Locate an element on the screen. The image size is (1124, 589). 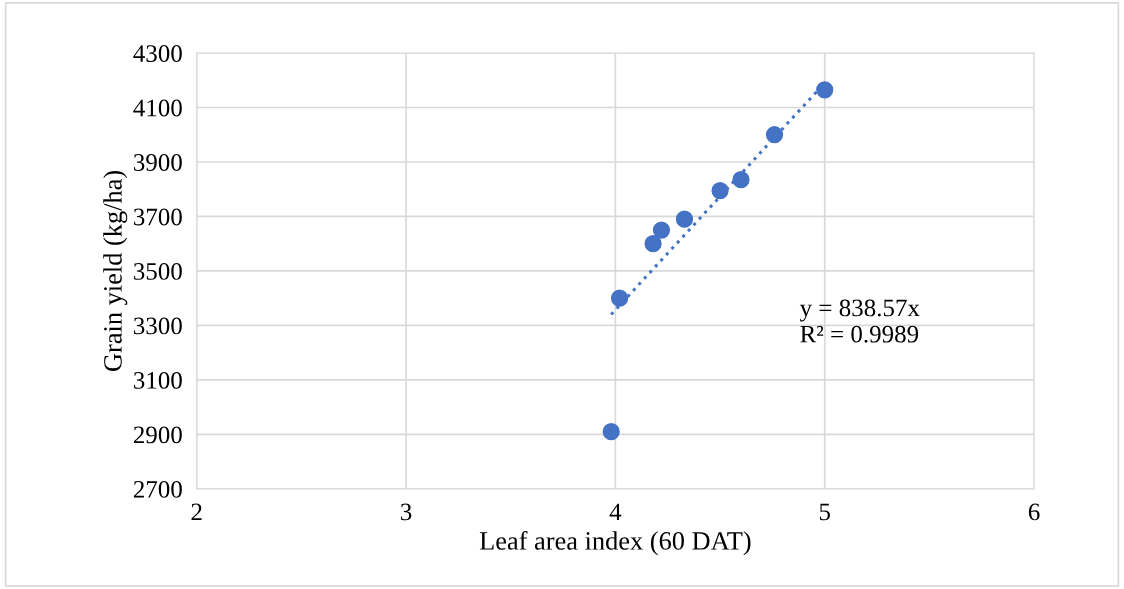
y-tick-label: 3500 is located at coordinates (158, 271).